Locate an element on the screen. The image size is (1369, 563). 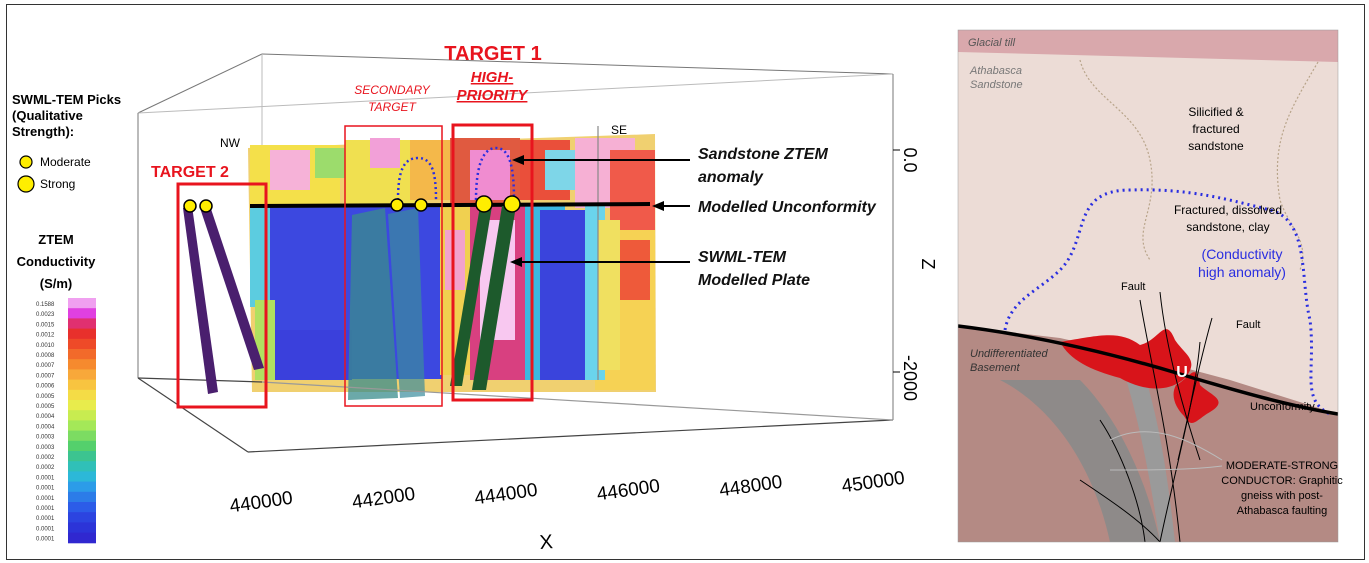
target1-subtitle-1: HIGH- is located at coordinates (492, 77).